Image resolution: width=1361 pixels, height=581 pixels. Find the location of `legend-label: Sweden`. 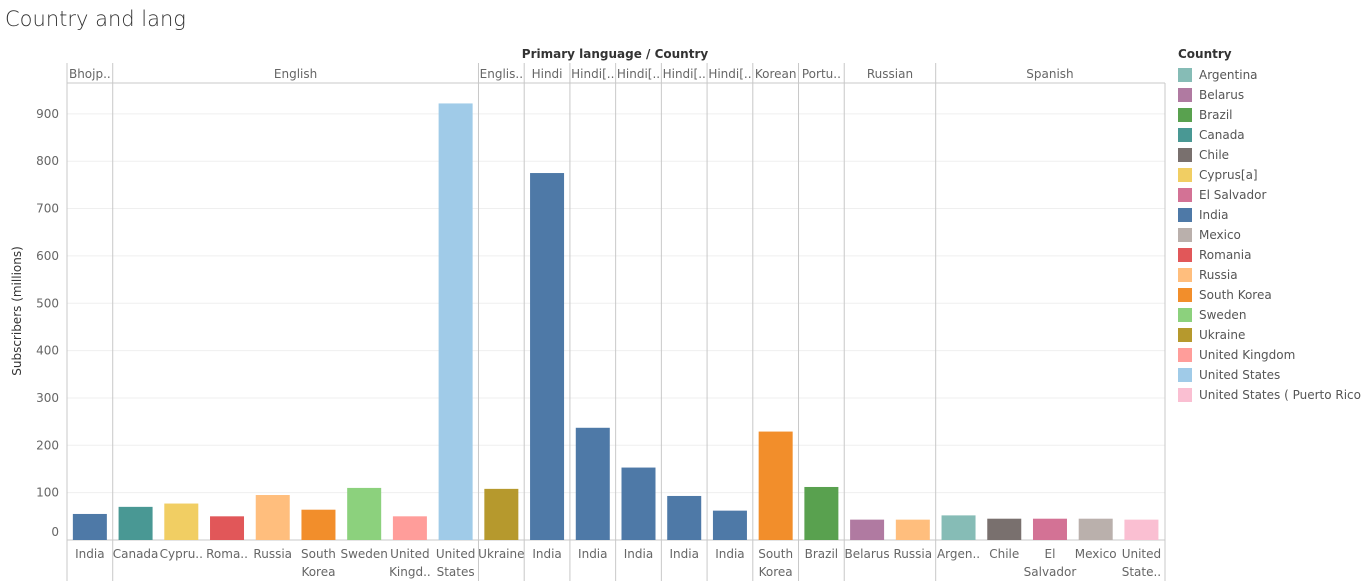

legend-label: Sweden is located at coordinates (1223, 315).